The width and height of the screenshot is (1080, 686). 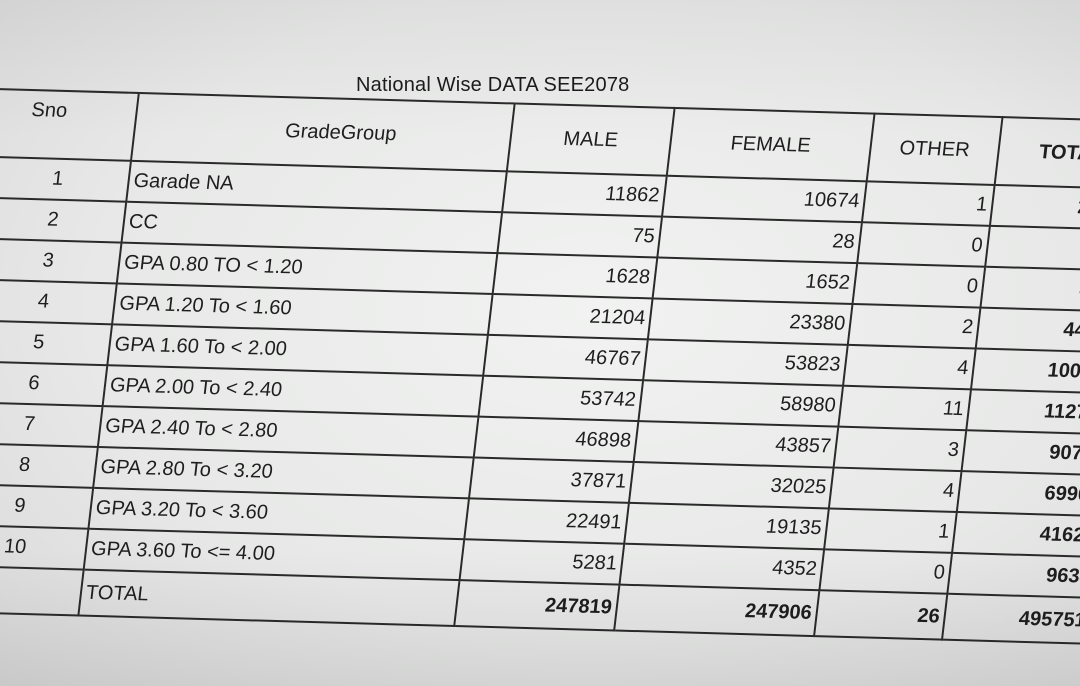 What do you see at coordinates (736, 444) in the screenshot?
I see `cell-female: 43857` at bounding box center [736, 444].